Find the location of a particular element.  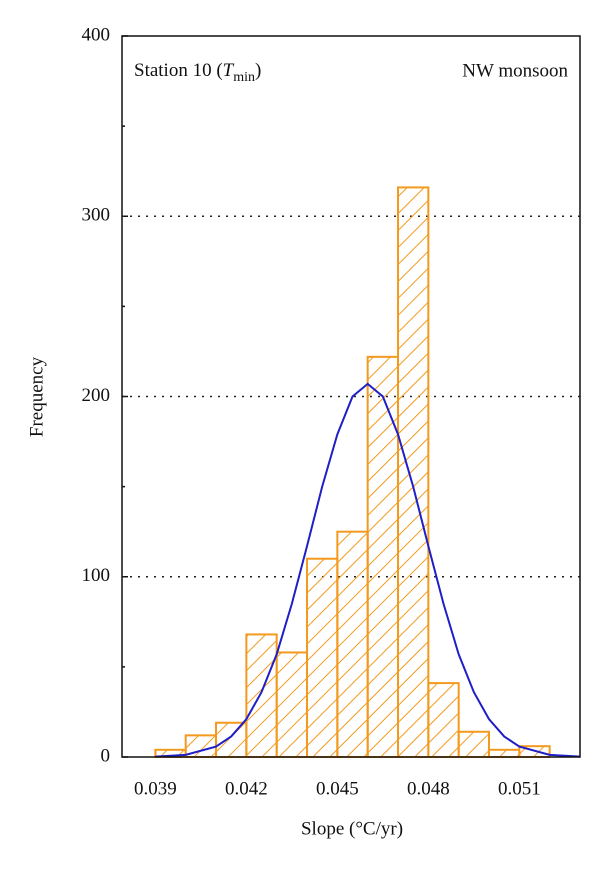

y-tick-label: 200 is located at coordinates (96, 395).